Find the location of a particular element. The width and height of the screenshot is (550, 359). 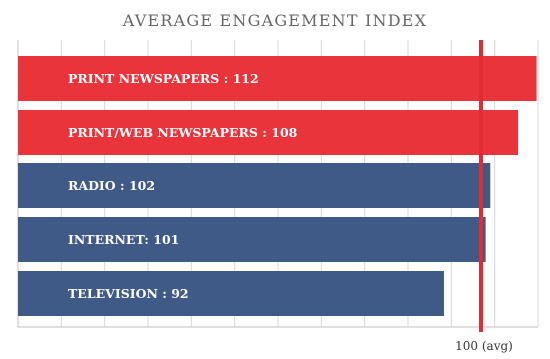

average-reference-line is located at coordinates (481, 186).